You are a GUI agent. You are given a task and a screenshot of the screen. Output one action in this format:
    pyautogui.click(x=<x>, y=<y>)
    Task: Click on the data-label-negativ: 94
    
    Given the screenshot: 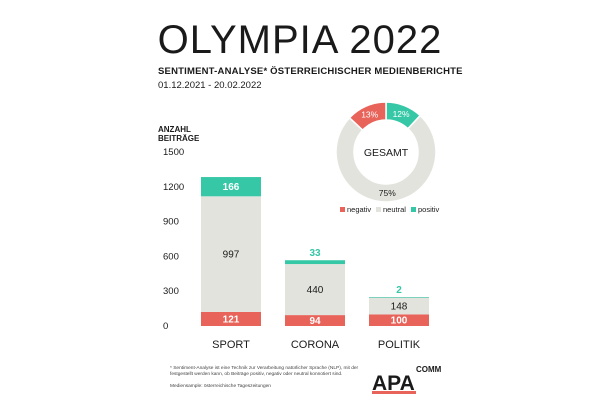 What is the action you would take?
    pyautogui.click(x=315, y=321)
    